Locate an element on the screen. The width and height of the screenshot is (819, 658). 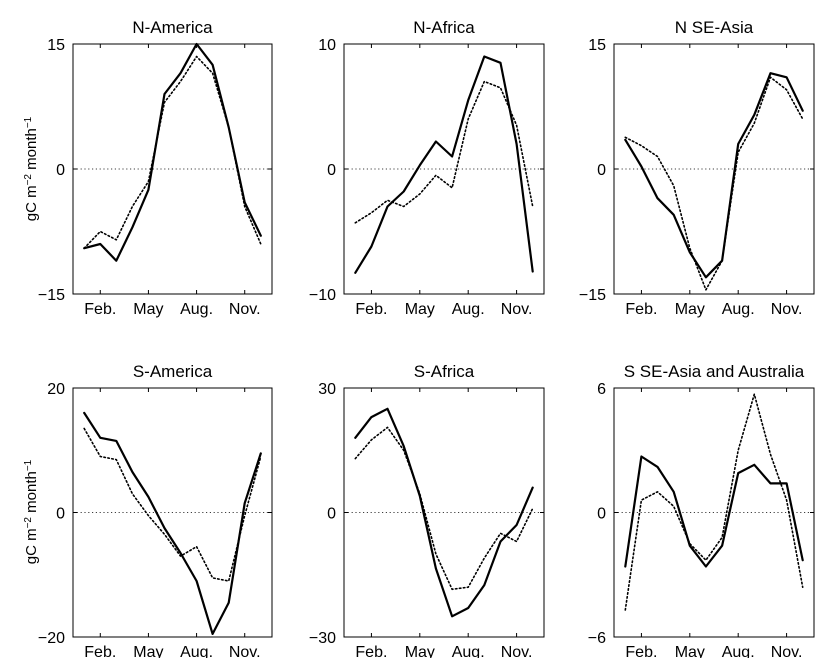
panel-3: Feb. May Aug. Nov. −15 0 15 N SE-Asia is located at coordinates (697, 168).